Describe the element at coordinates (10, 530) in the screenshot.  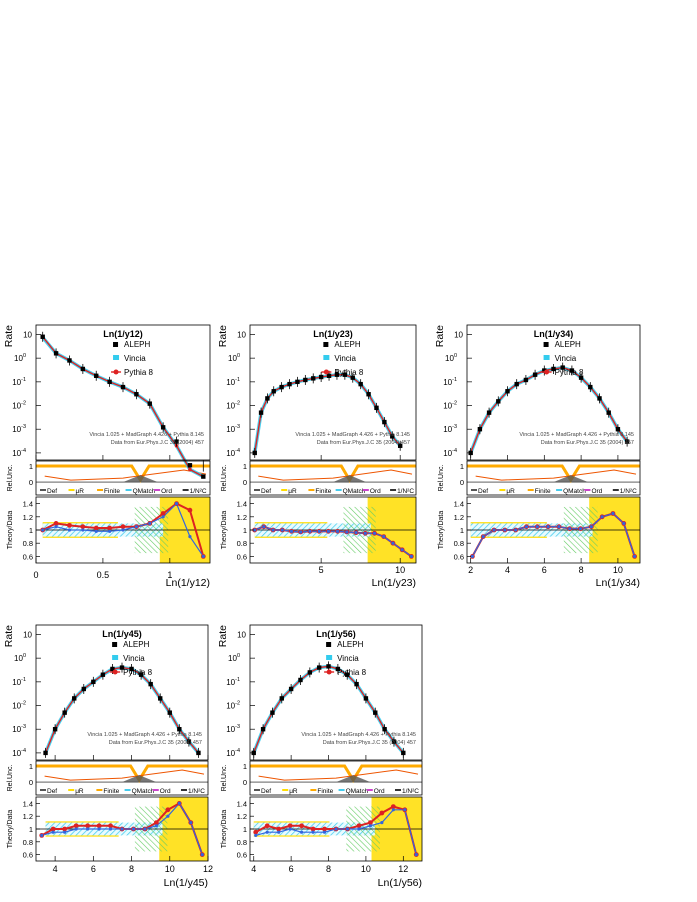
I see `y-axis-label-ratio: Theory/Data` at that location.